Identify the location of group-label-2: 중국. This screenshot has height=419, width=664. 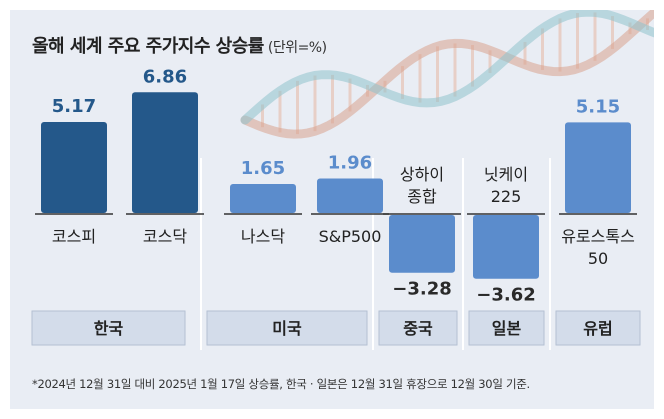
(418, 328).